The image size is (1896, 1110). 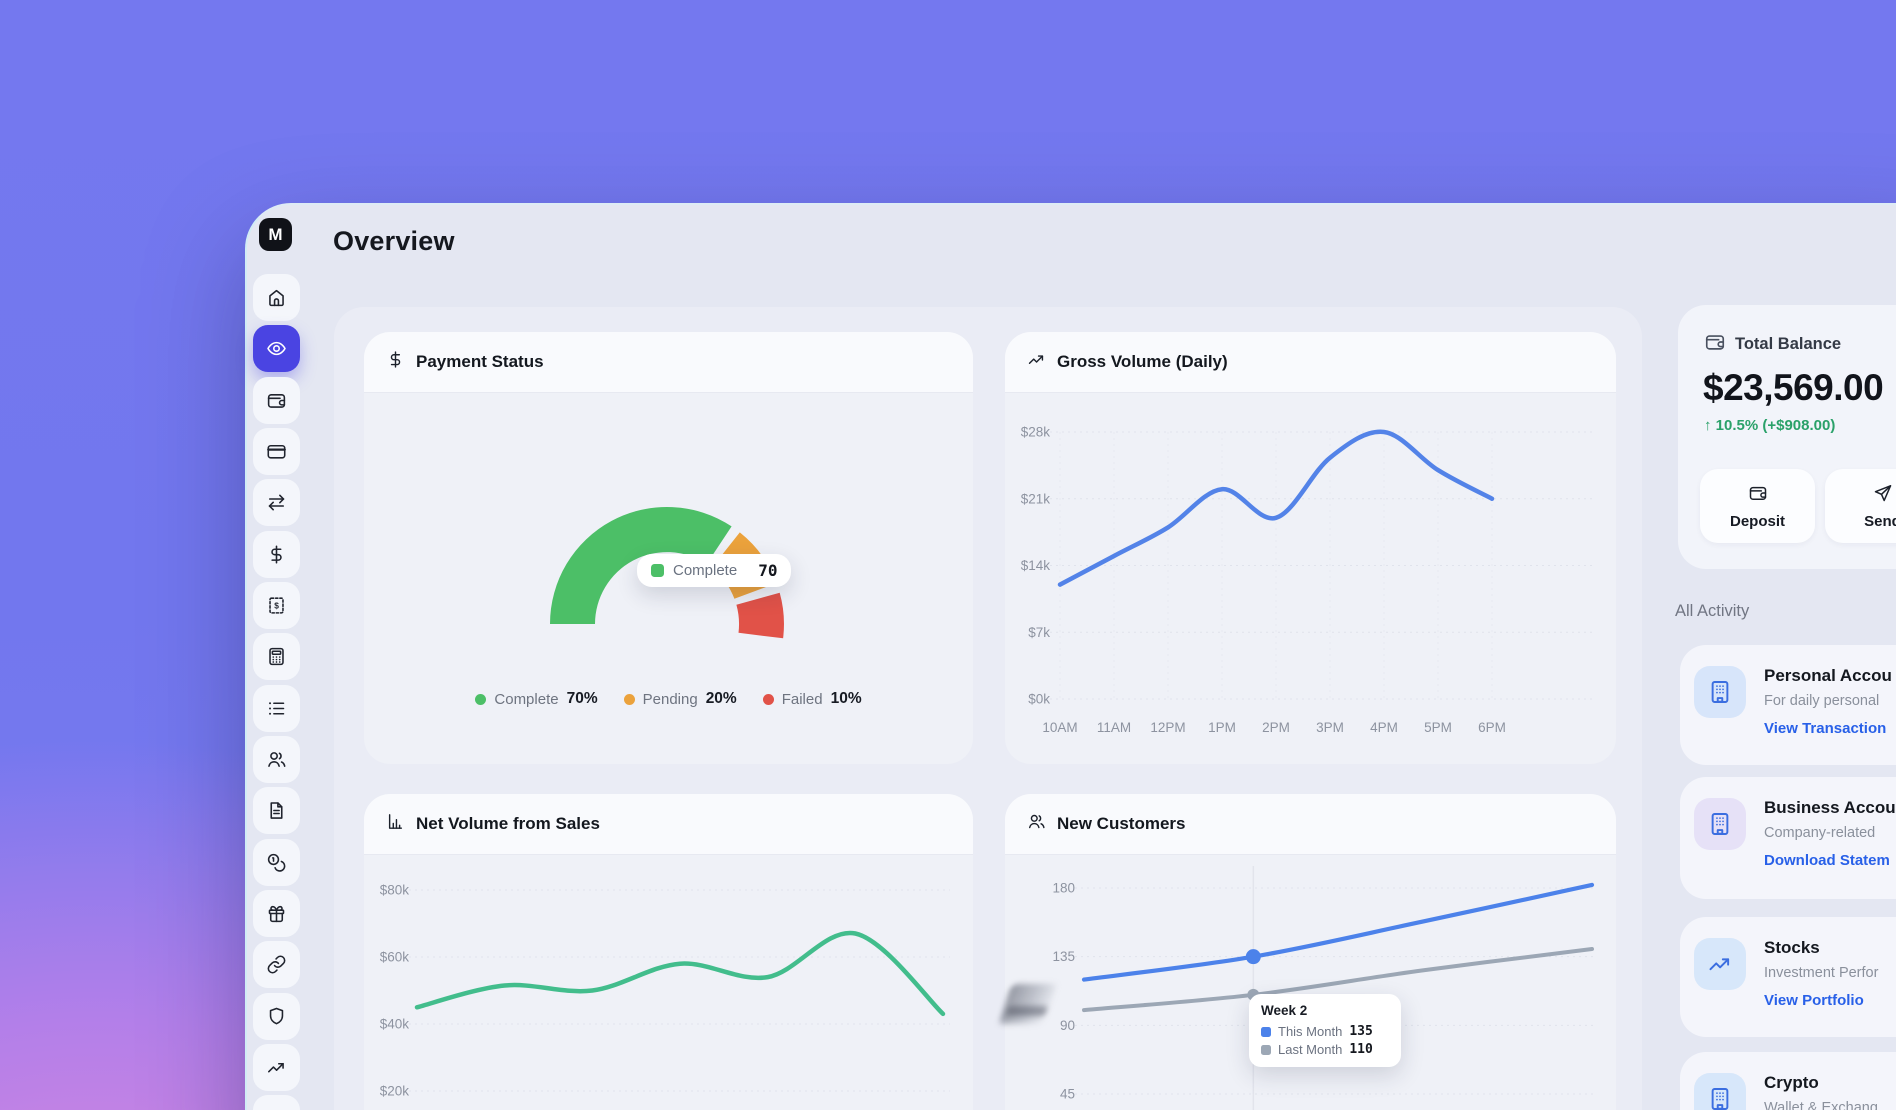 I want to click on activity-item-title: Business Accou, so click(x=1830, y=807).